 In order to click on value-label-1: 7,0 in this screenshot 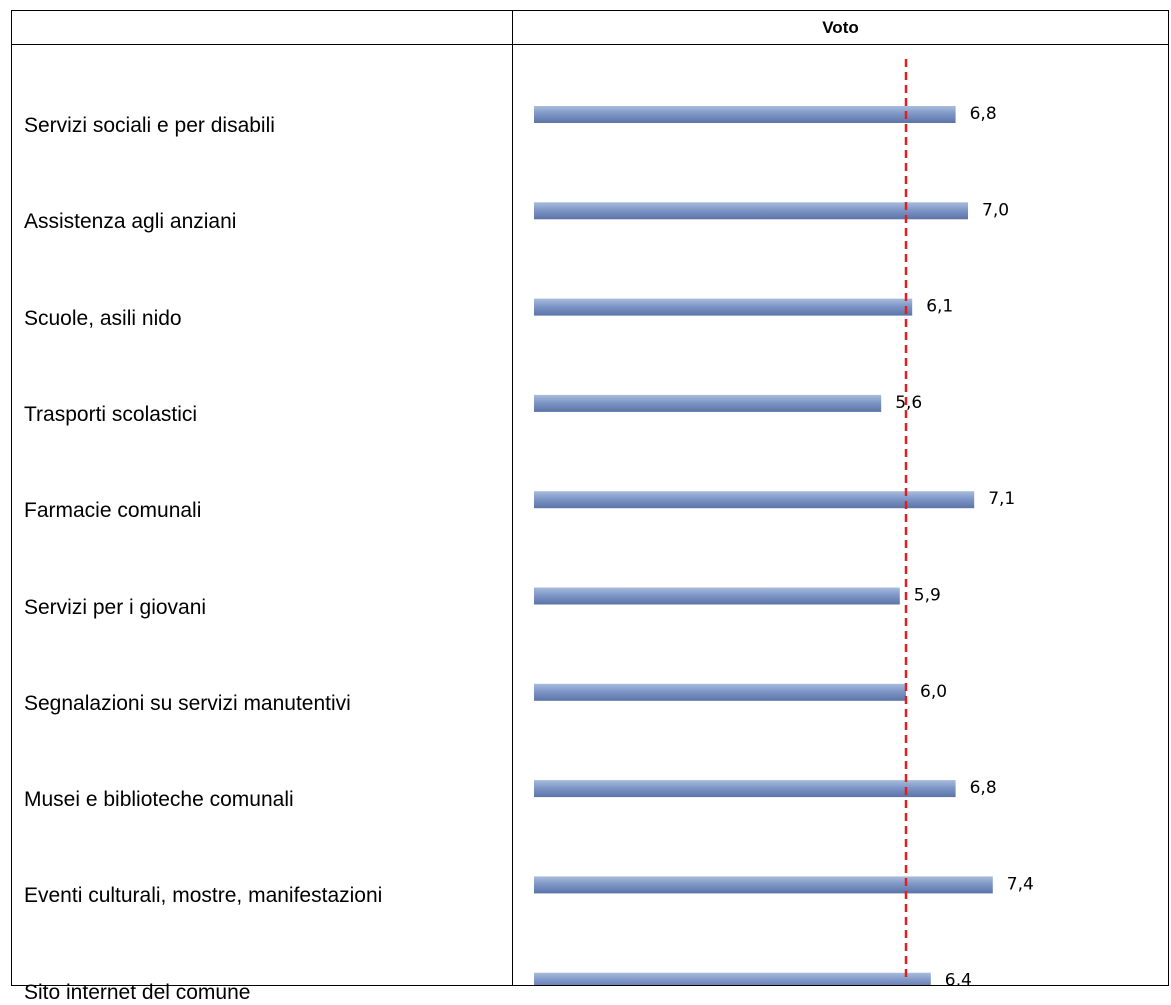, I will do `click(995, 210)`.